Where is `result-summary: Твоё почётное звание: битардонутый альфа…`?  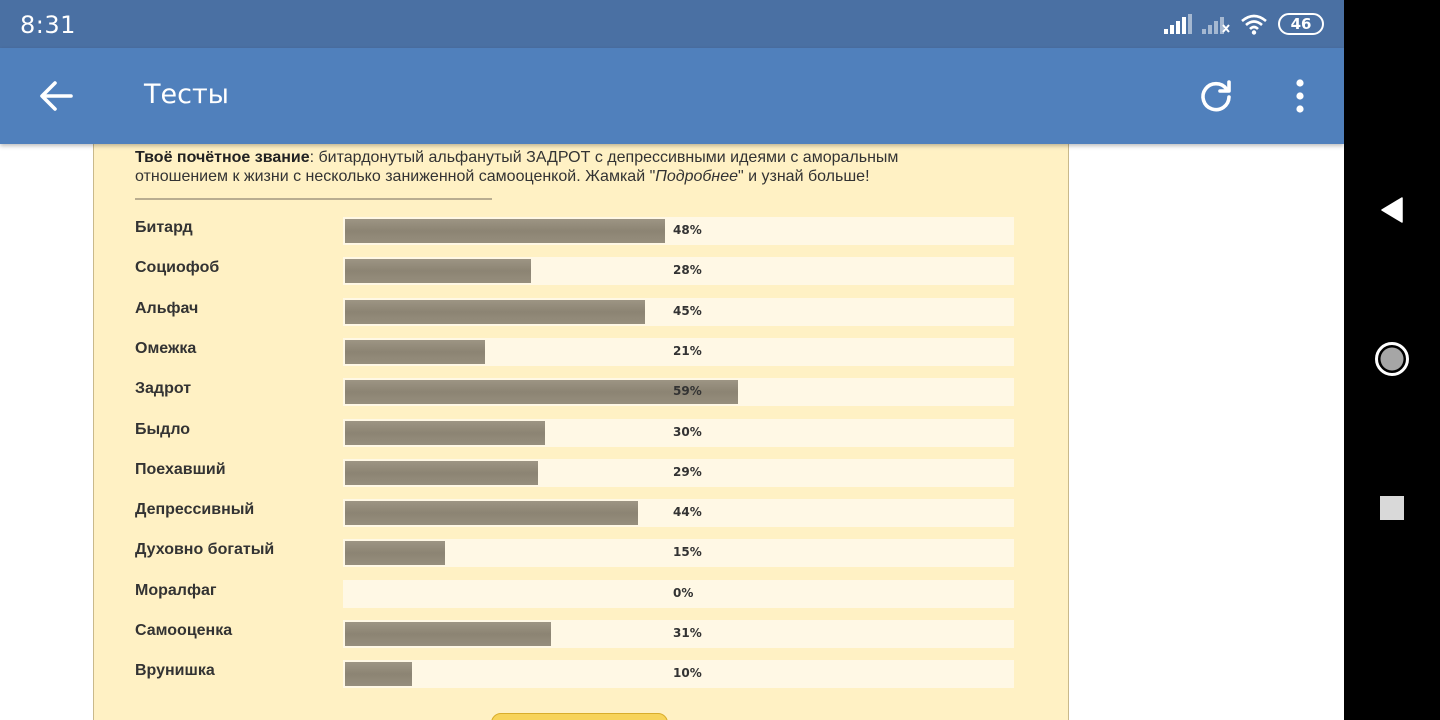 result-summary: Твоё почётное звание: битардонутый альфа… is located at coordinates (545, 167).